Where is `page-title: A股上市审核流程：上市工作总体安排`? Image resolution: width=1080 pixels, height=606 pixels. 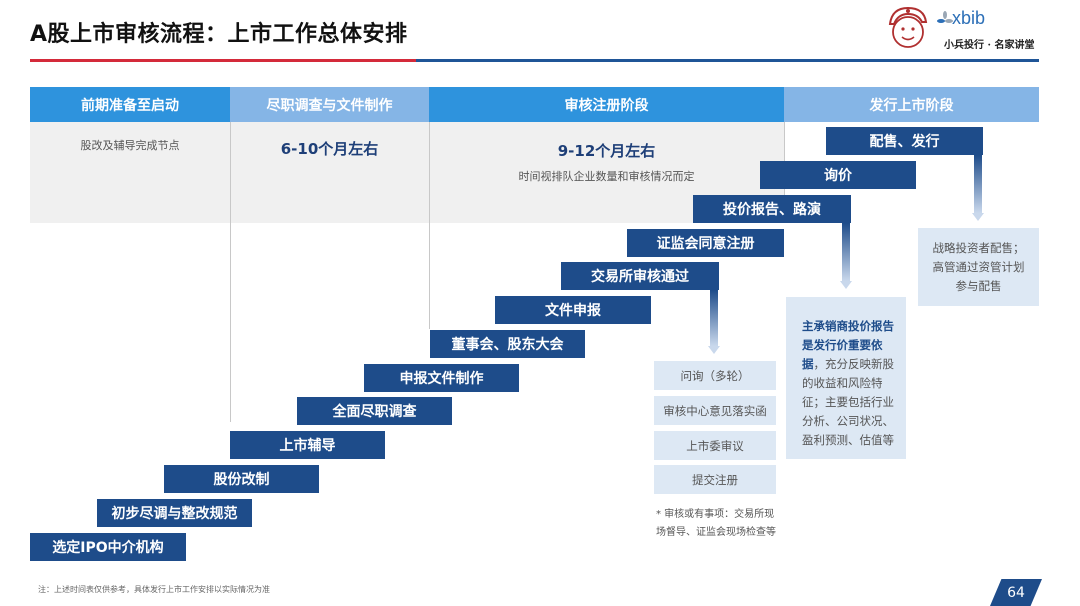
page-title: A股上市审核流程：上市工作总体安排 is located at coordinates (219, 34).